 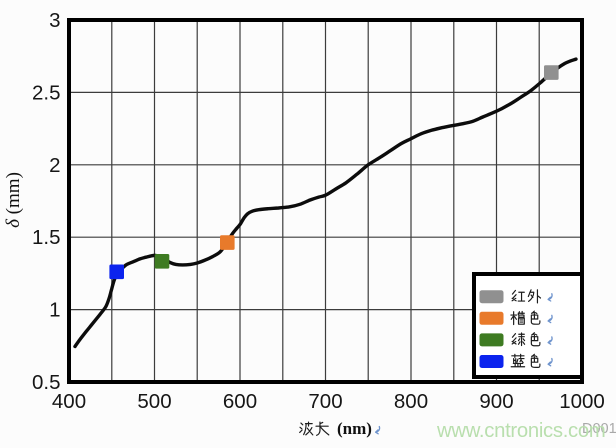 What do you see at coordinates (46, 382) in the screenshot?
I see `svg-text: 0.5` at bounding box center [46, 382].